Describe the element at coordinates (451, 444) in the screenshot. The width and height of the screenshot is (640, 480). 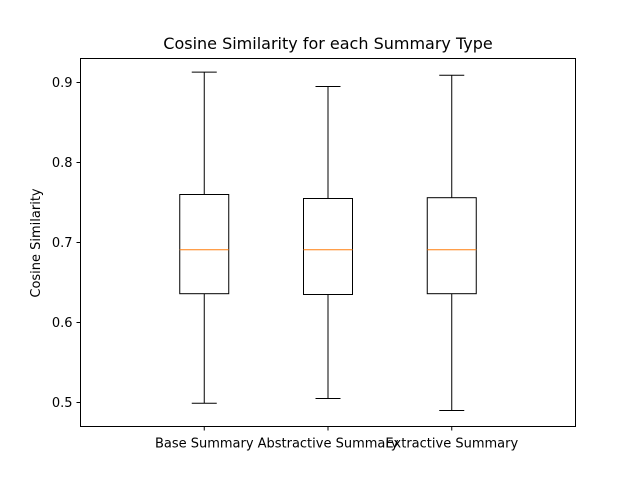
I see `x-tick-label: Extractive Summary` at that location.